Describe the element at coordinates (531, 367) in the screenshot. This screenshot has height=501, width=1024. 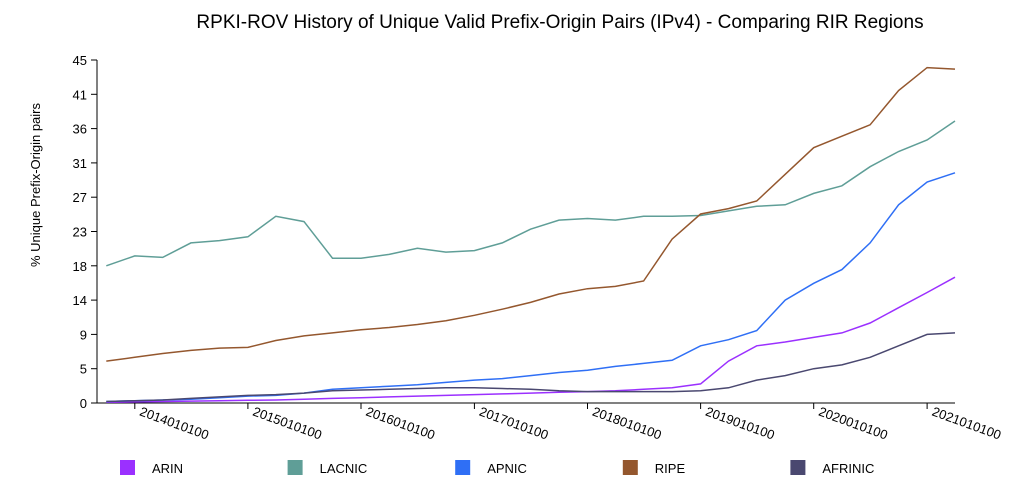
I see `series-line` at that location.